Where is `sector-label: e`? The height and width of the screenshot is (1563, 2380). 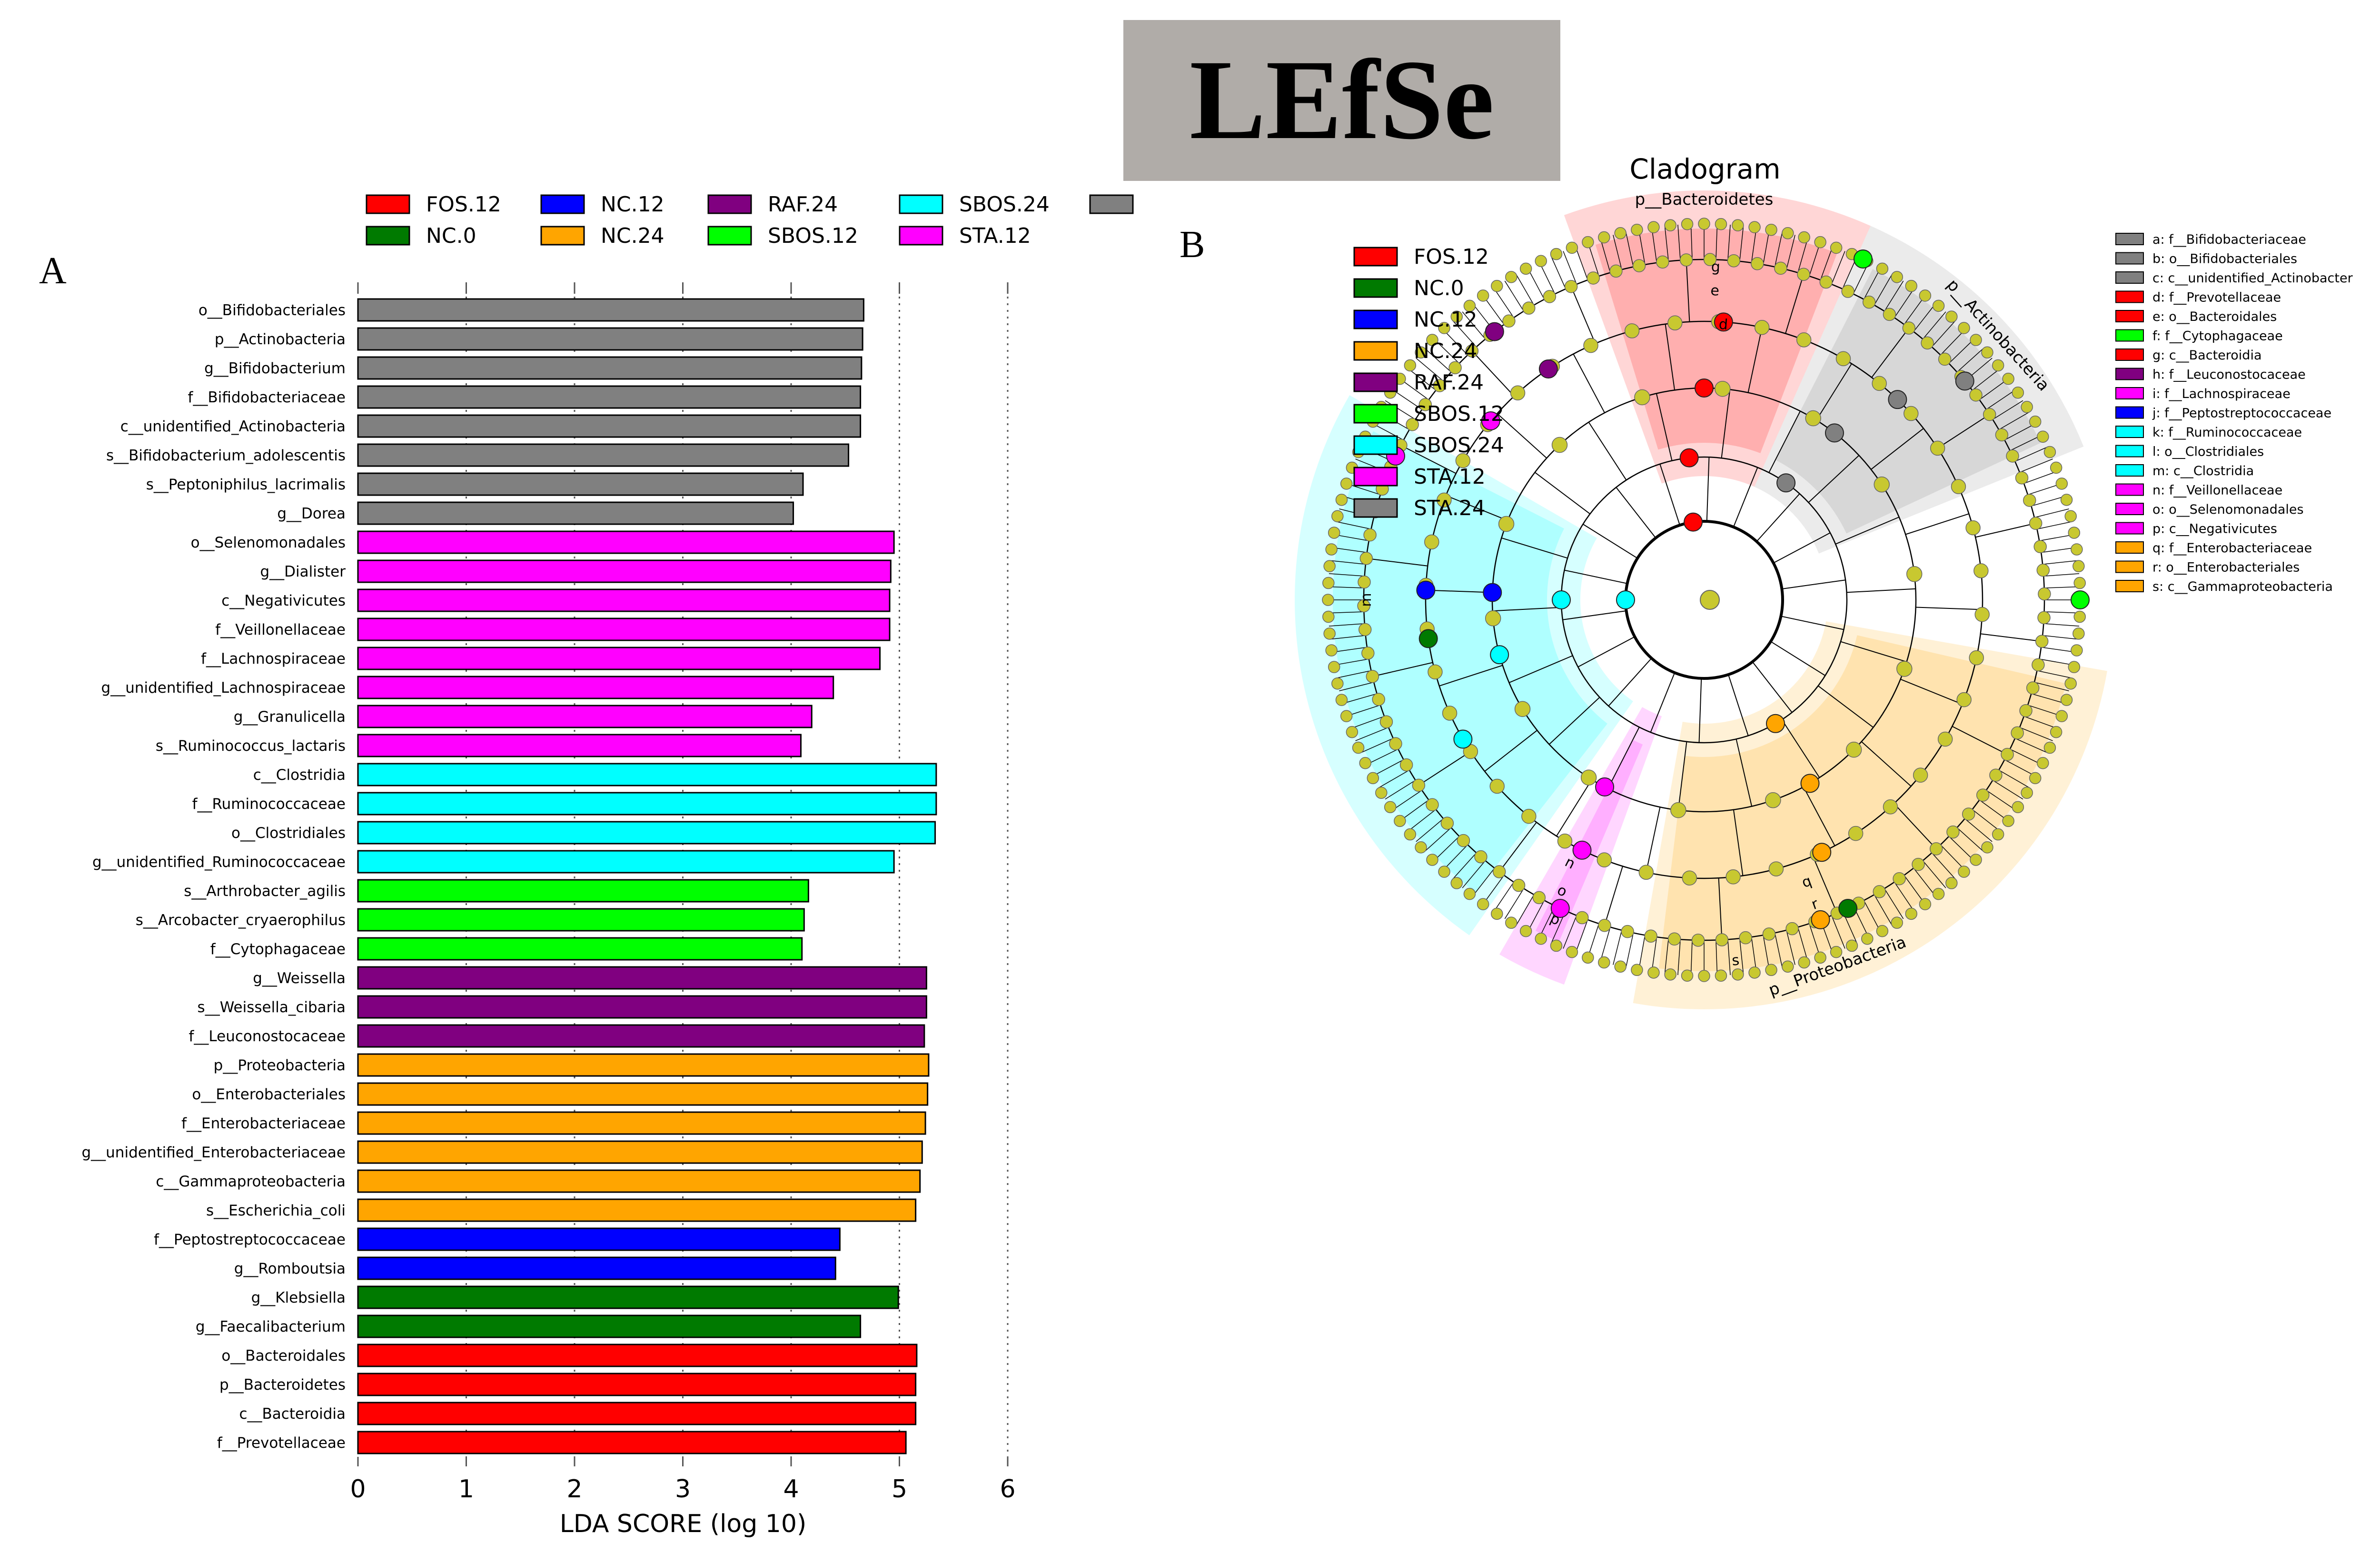 sector-label: e is located at coordinates (1715, 290).